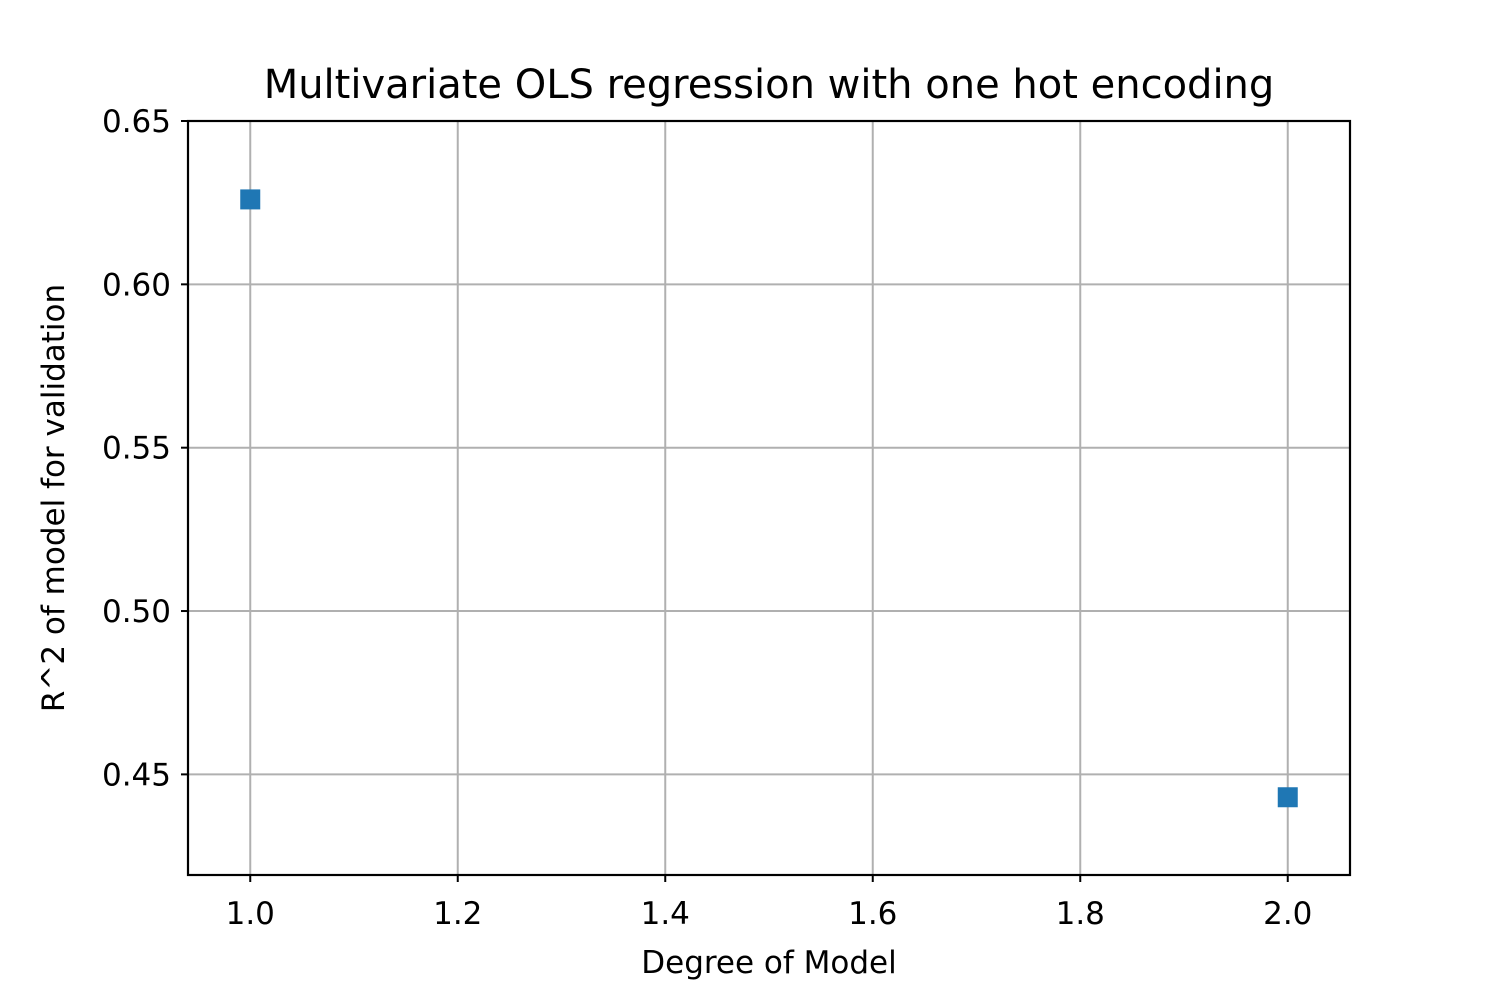 Image resolution: width=1500 pixels, height=1000 pixels. I want to click on x-tick-label: 1.8, so click(1080, 914).